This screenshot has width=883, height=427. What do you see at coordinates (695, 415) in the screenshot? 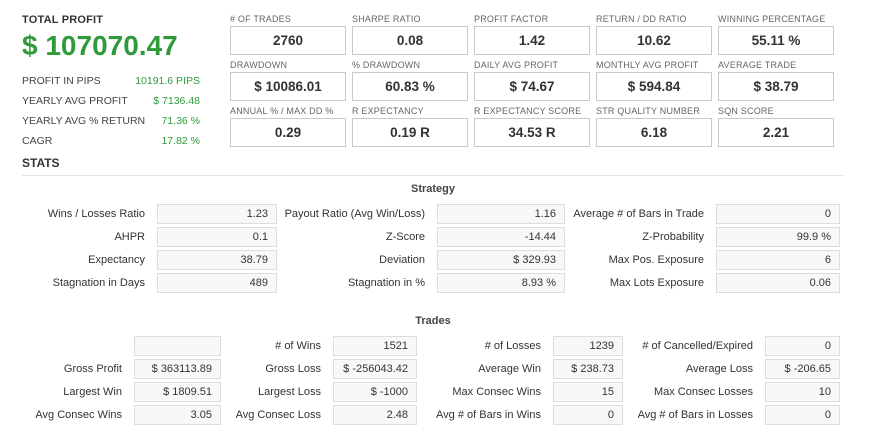
I see `stat-label: Avg # of Bars in Losses` at bounding box center [695, 415].